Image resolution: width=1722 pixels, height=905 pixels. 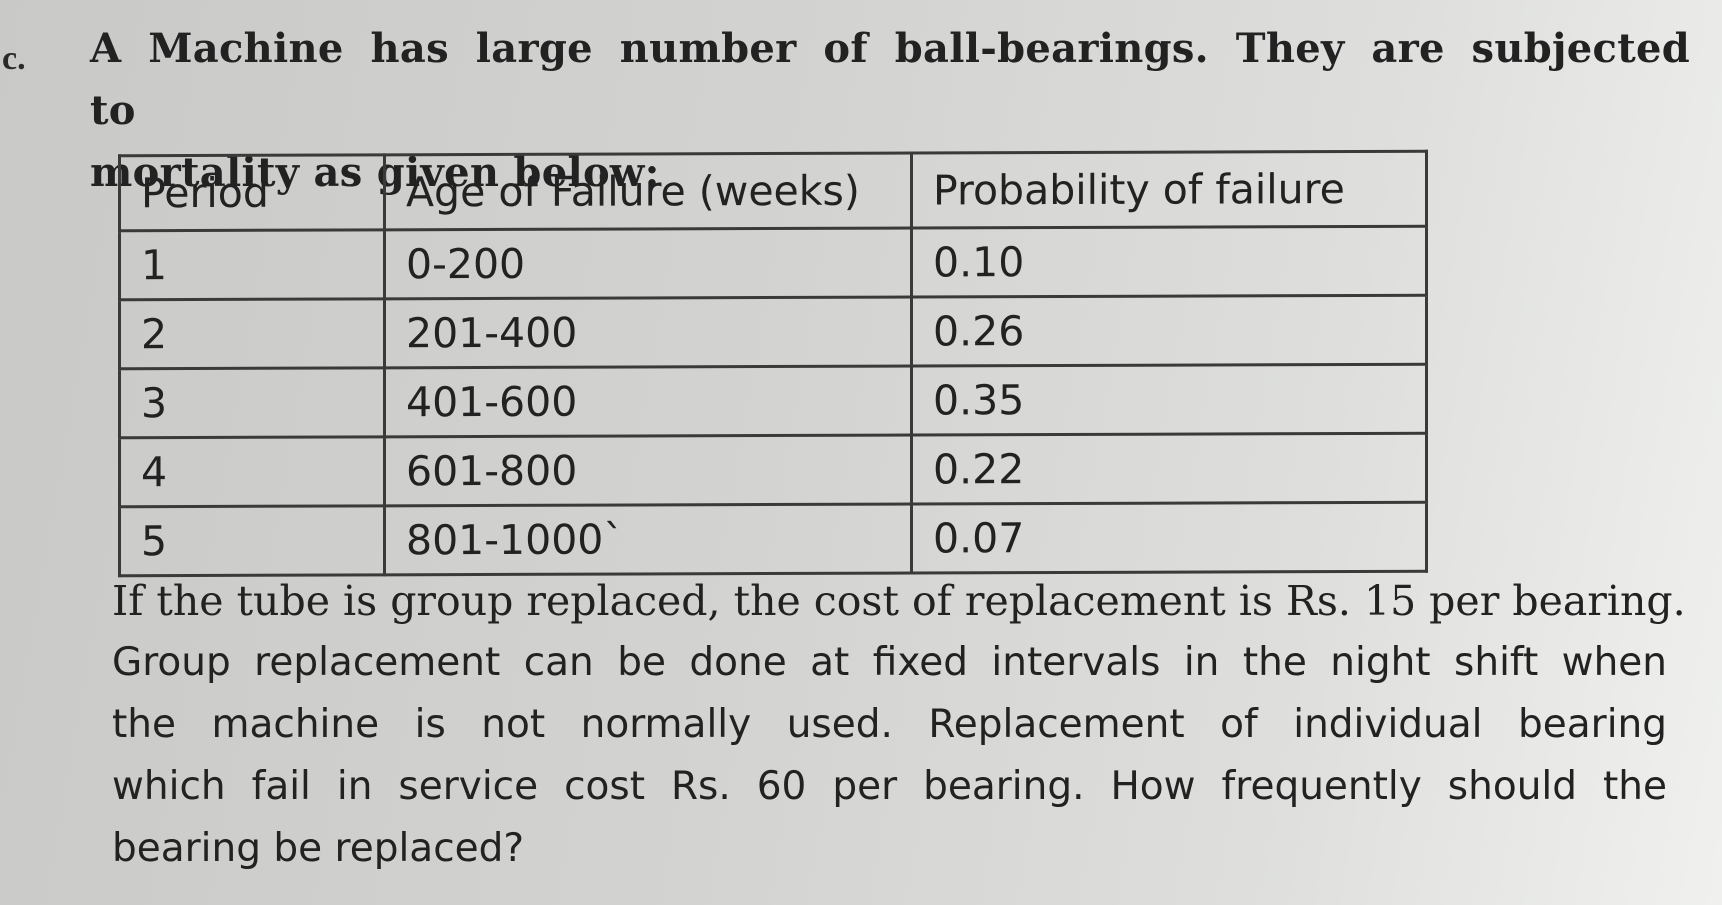 I want to click on cell-period: 4, so click(x=252, y=471).